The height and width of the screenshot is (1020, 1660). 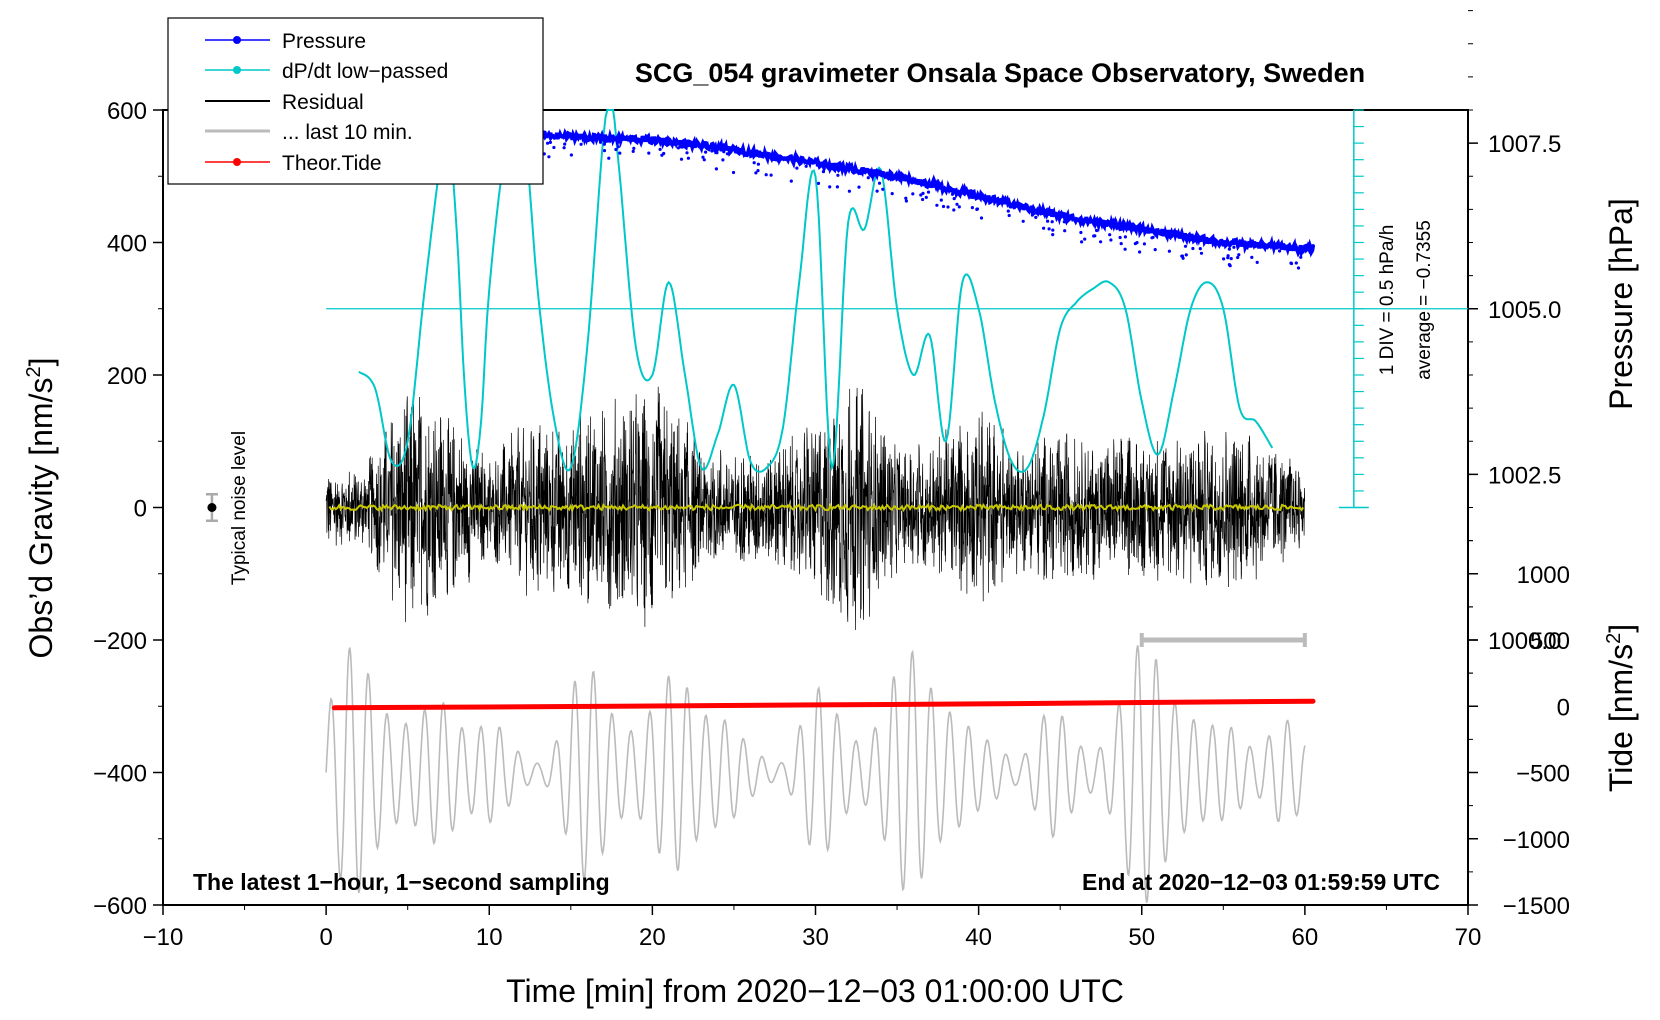 What do you see at coordinates (401, 882) in the screenshot?
I see `annotation-left: The latest 1−hour, 1−second sampling` at bounding box center [401, 882].